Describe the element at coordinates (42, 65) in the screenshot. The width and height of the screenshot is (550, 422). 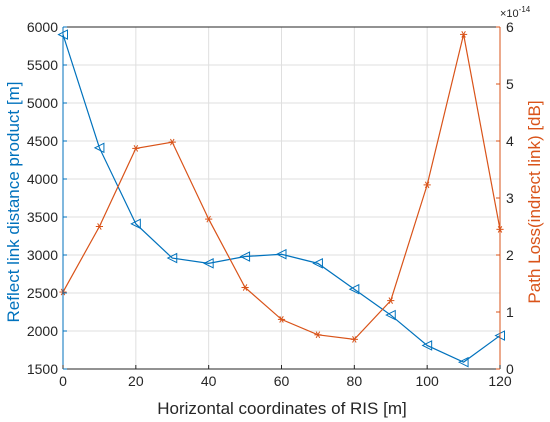
I see `left-y-tick-label: 5500` at that location.